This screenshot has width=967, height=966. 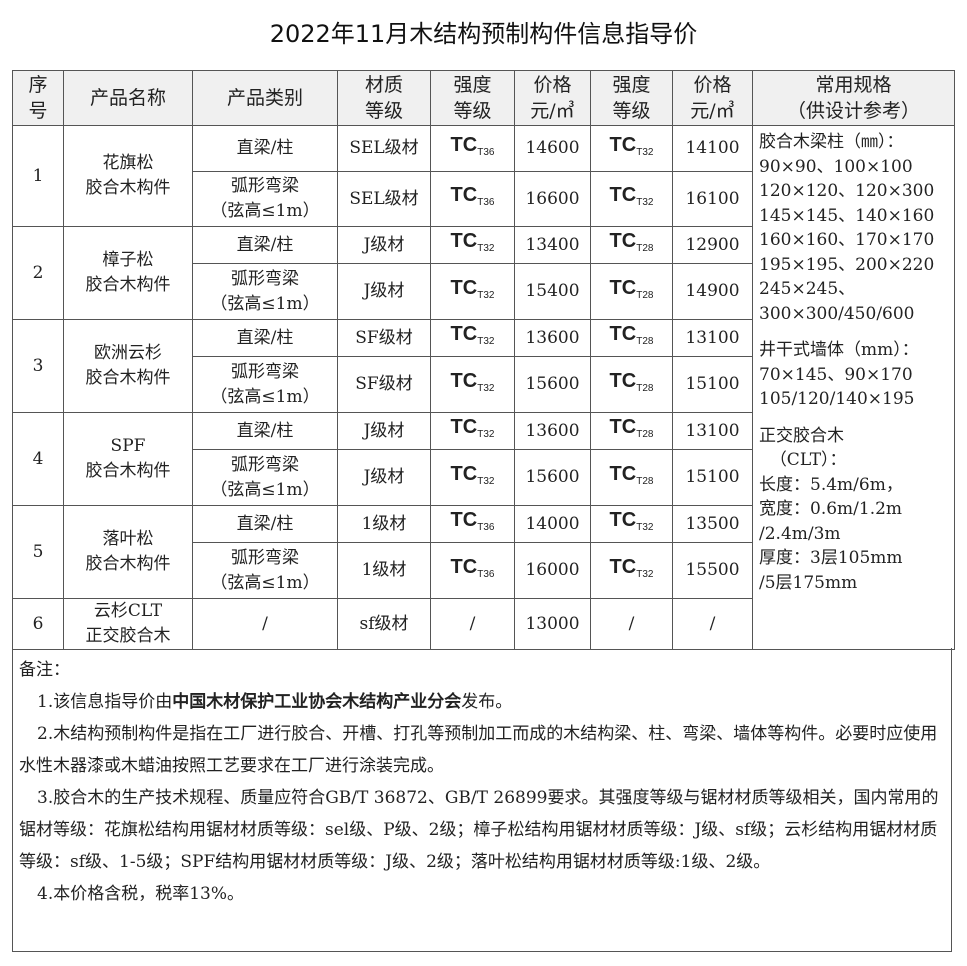 I want to click on row-number: 2, so click(x=38, y=273).